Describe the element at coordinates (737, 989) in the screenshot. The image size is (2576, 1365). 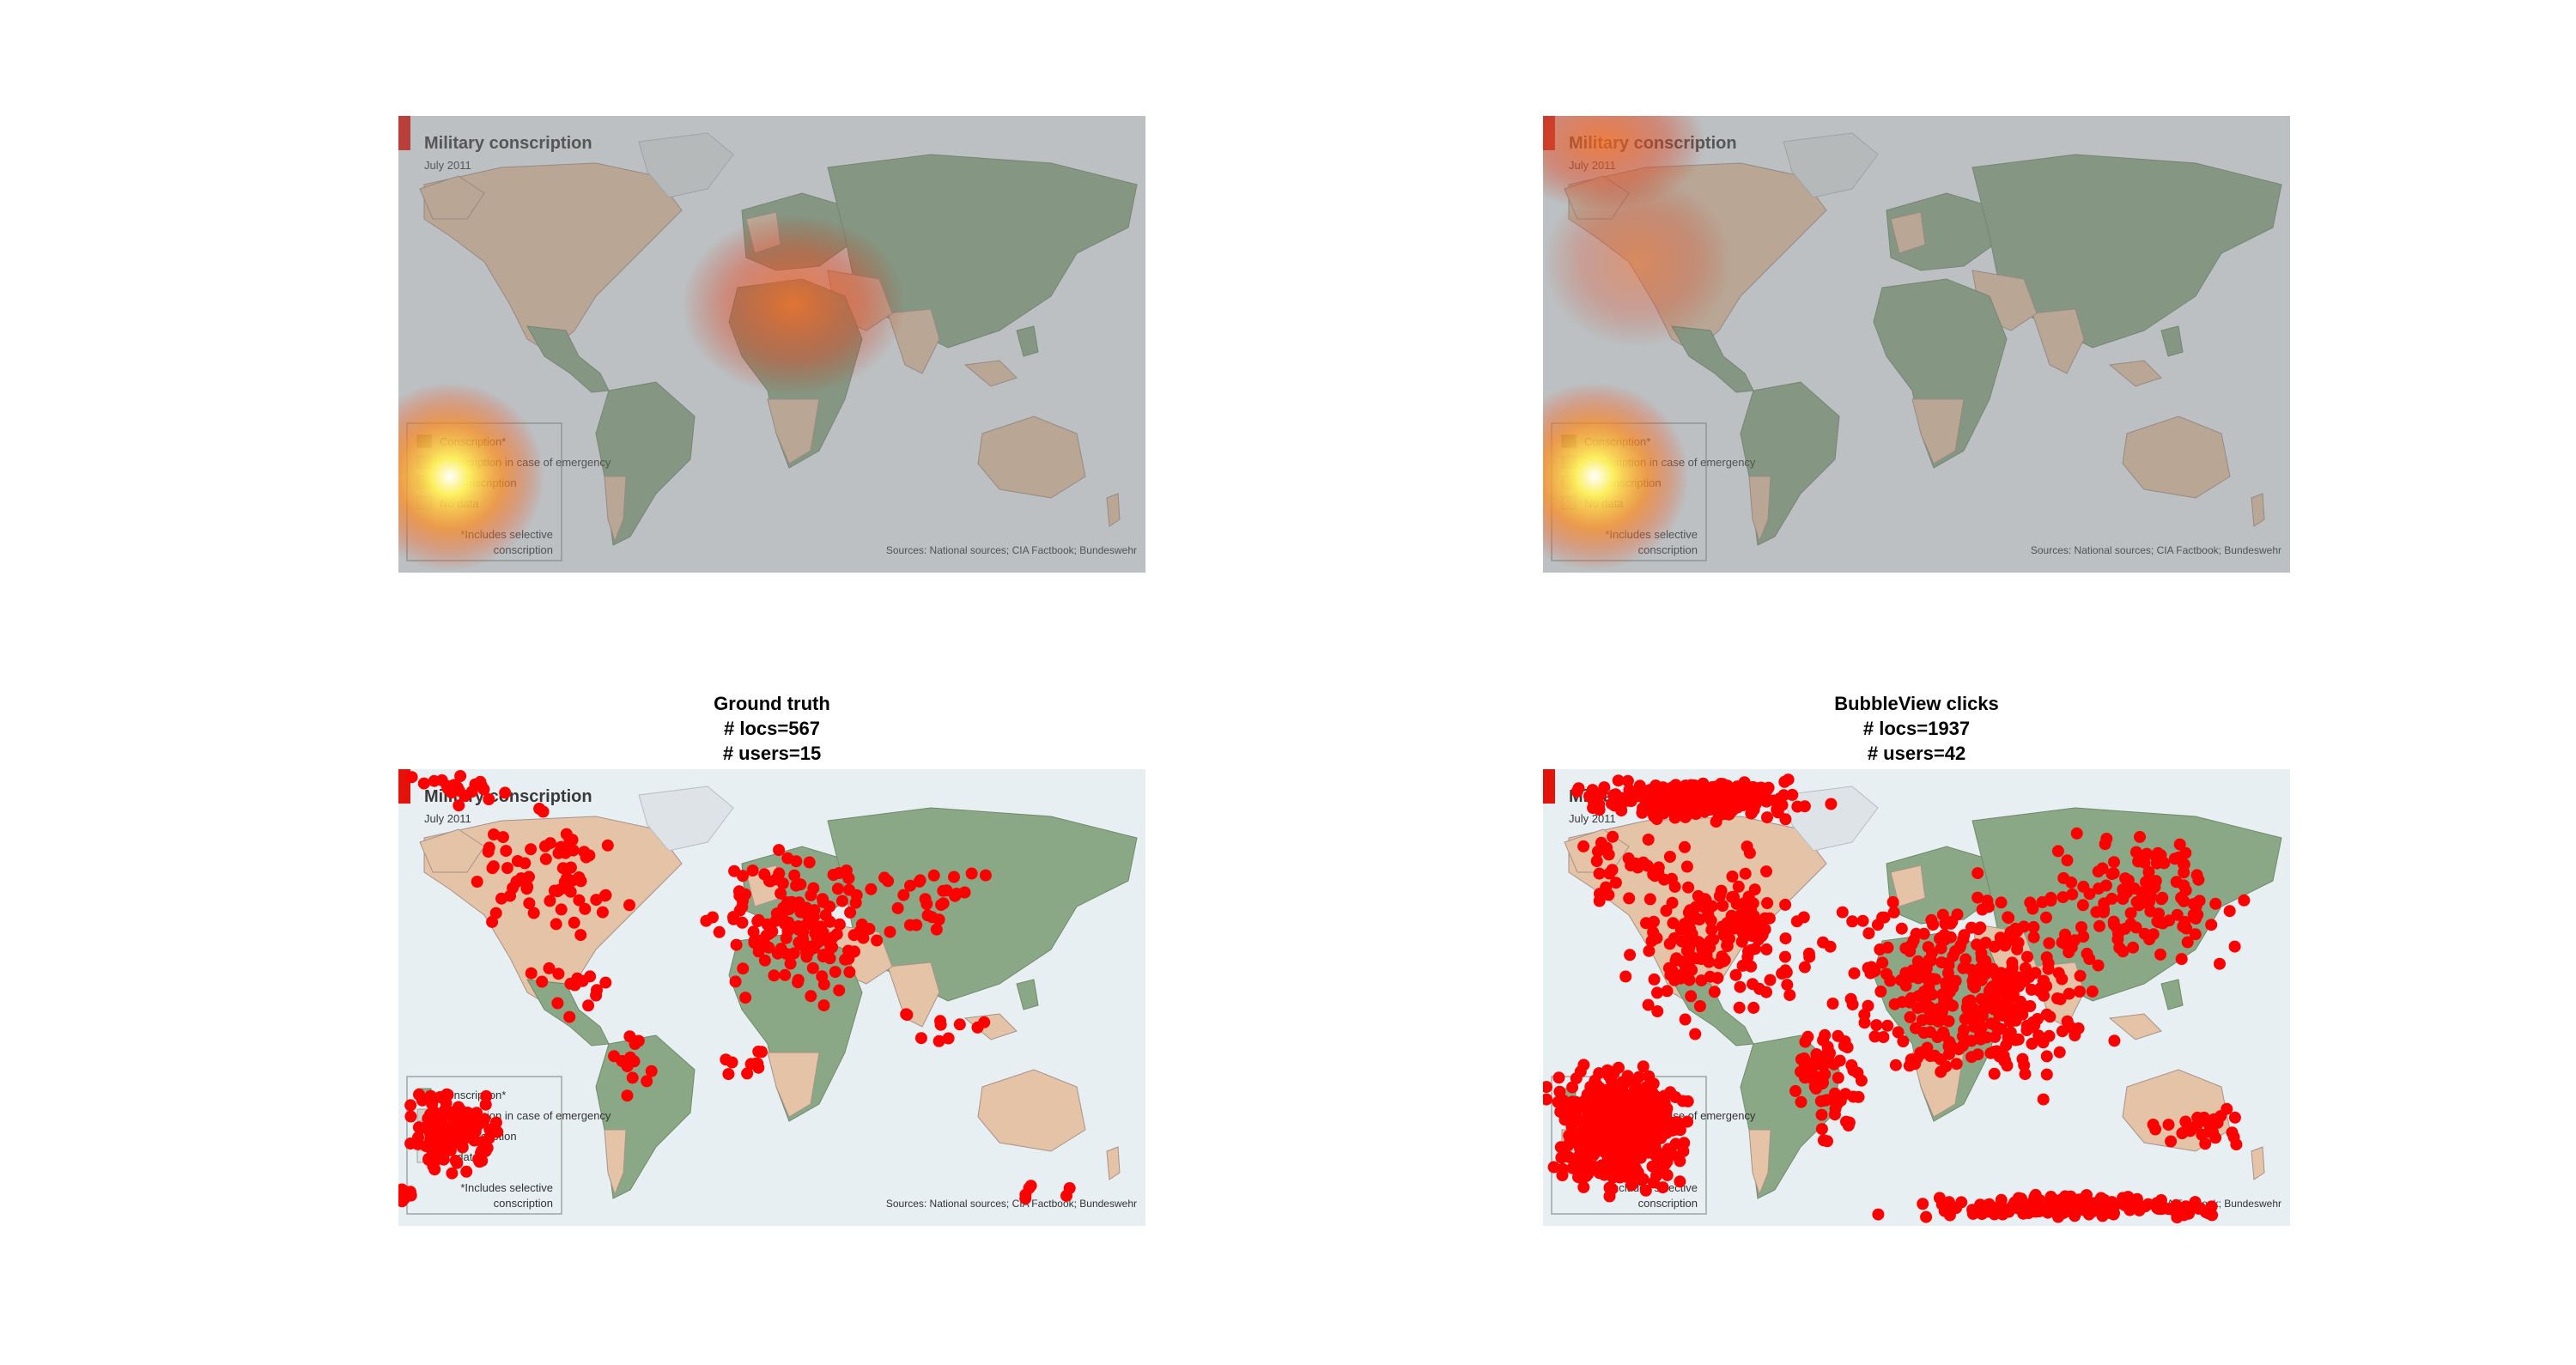
I see `ground-truth-points` at that location.